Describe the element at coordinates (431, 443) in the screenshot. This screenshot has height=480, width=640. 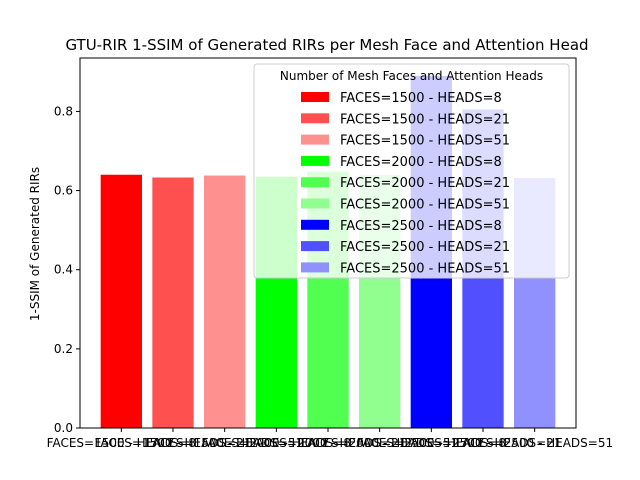
I see `x-tick-label: FACES=2500 - HEADS=8` at that location.